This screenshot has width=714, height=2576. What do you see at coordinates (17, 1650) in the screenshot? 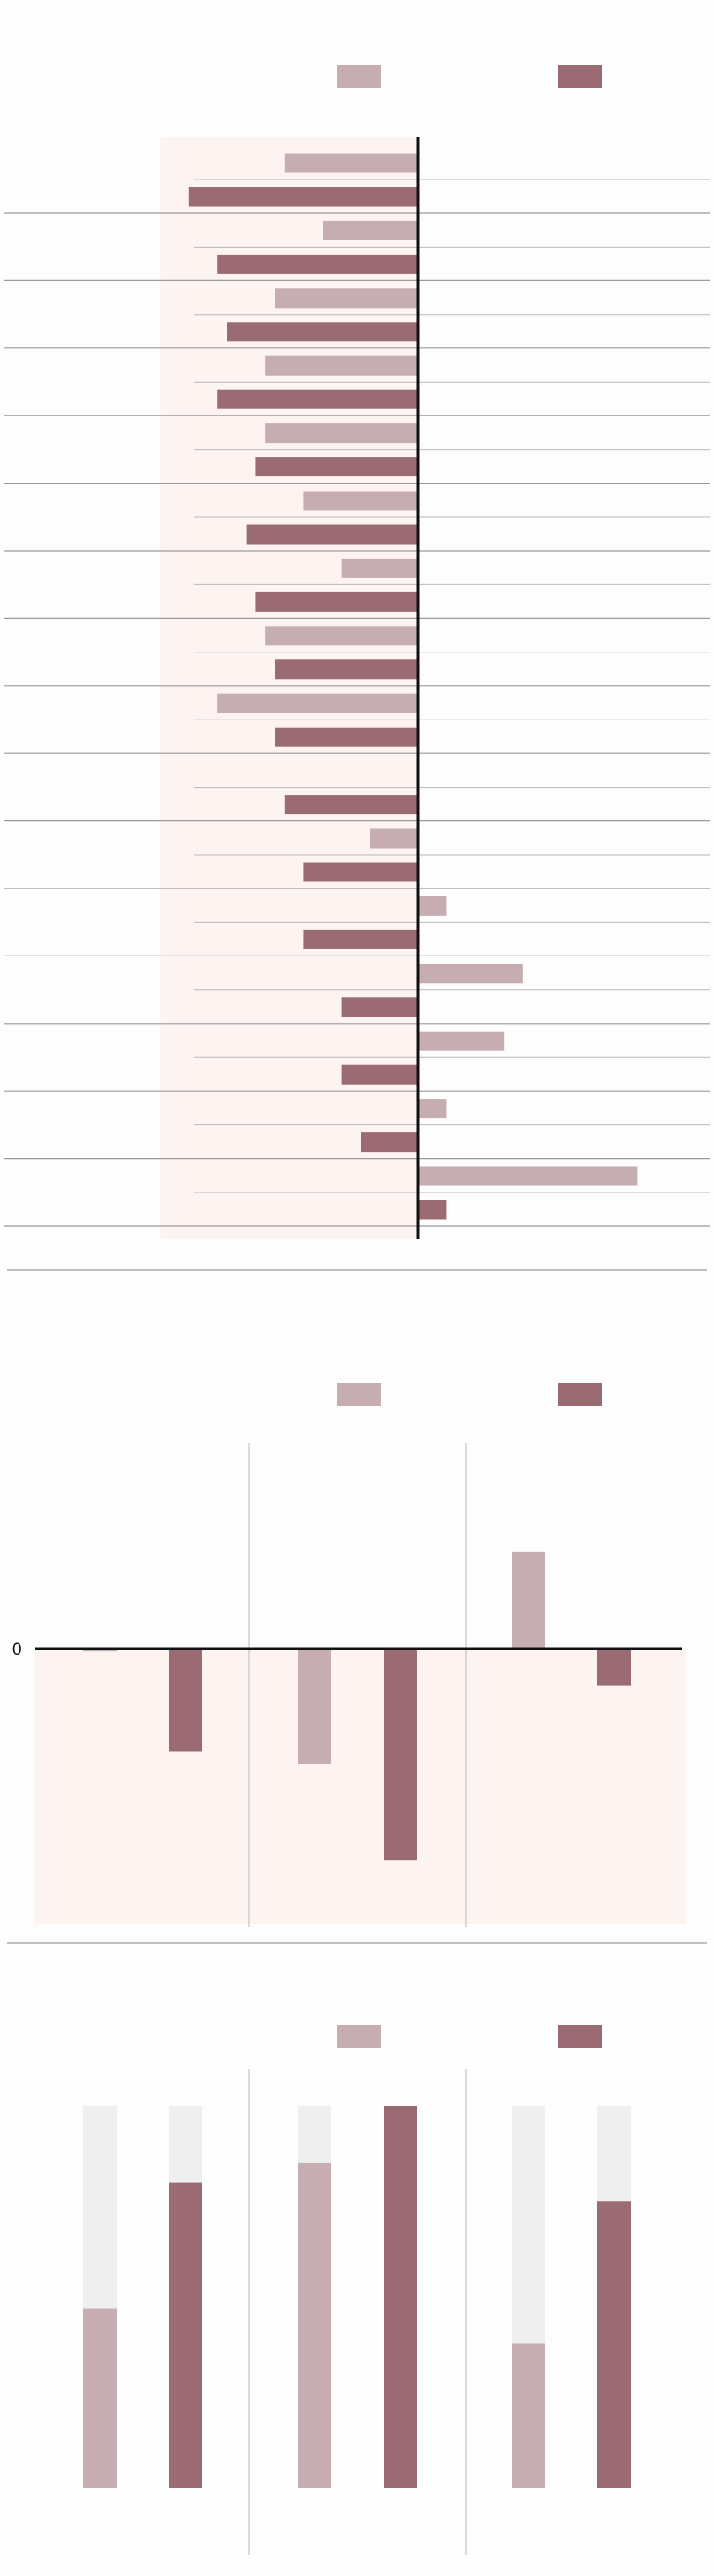
I see `y-zero-tick-label: 0` at bounding box center [17, 1650].